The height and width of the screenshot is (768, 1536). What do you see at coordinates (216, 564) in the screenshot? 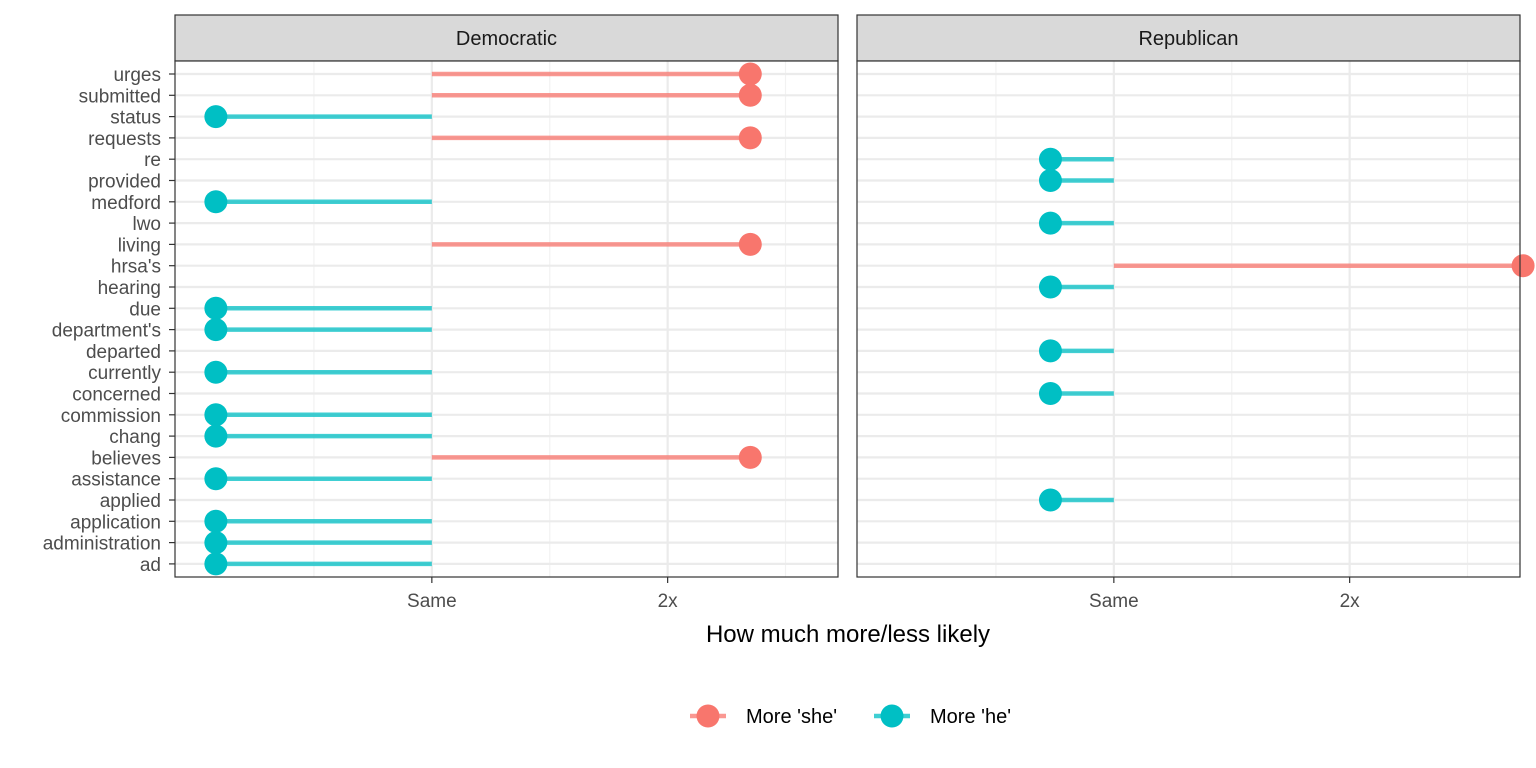
I see `lollipop-point-ad` at bounding box center [216, 564].